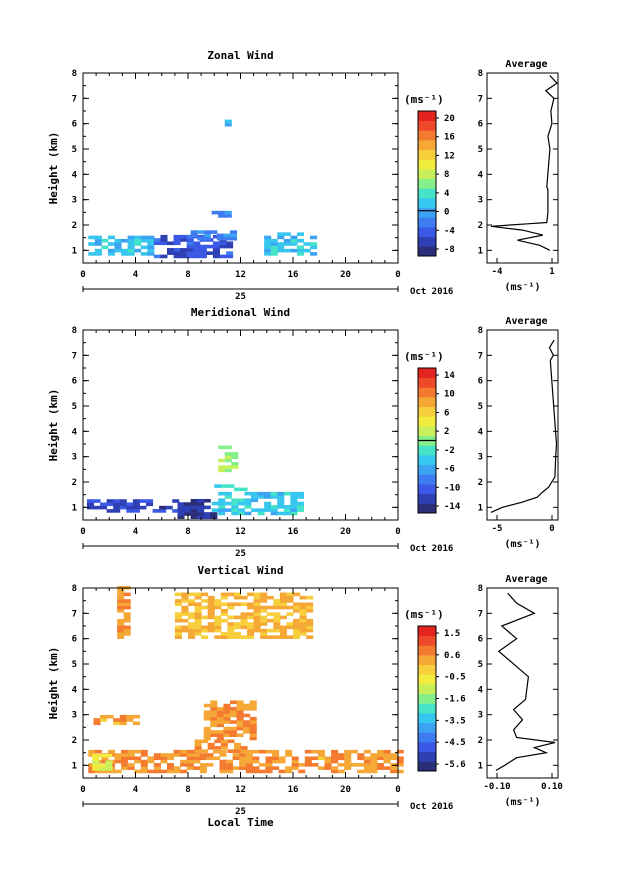 The height and width of the screenshot is (873, 619). Describe the element at coordinates (452, 488) in the screenshot. I see `colorbar-tick-label: -10` at that location.